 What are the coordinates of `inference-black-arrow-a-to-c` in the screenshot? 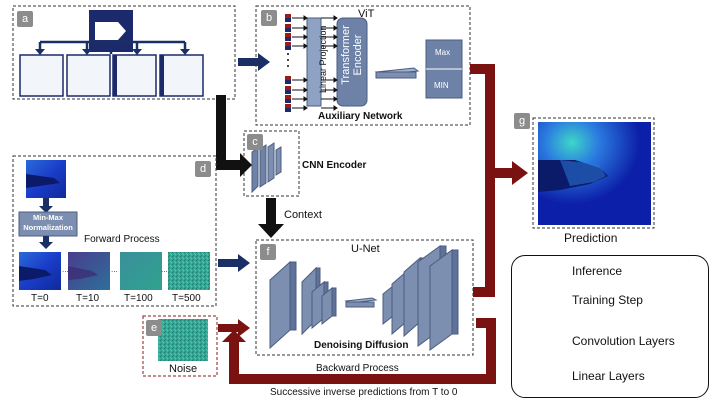 It's located at (234, 136).